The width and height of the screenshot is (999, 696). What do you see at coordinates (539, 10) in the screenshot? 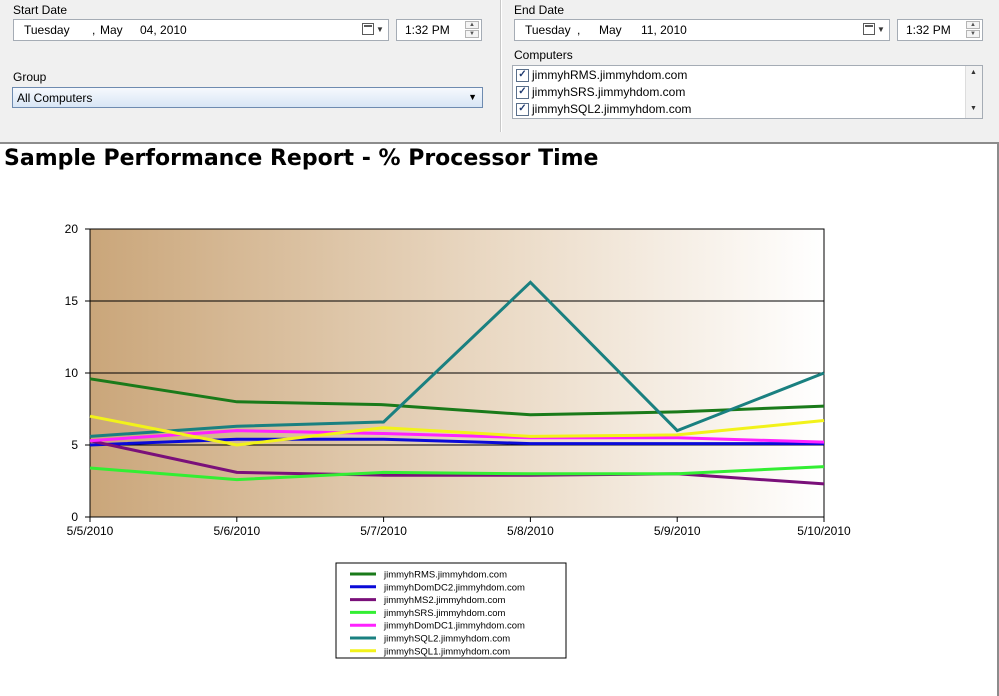
I see `end-date-label: End Date` at bounding box center [539, 10].